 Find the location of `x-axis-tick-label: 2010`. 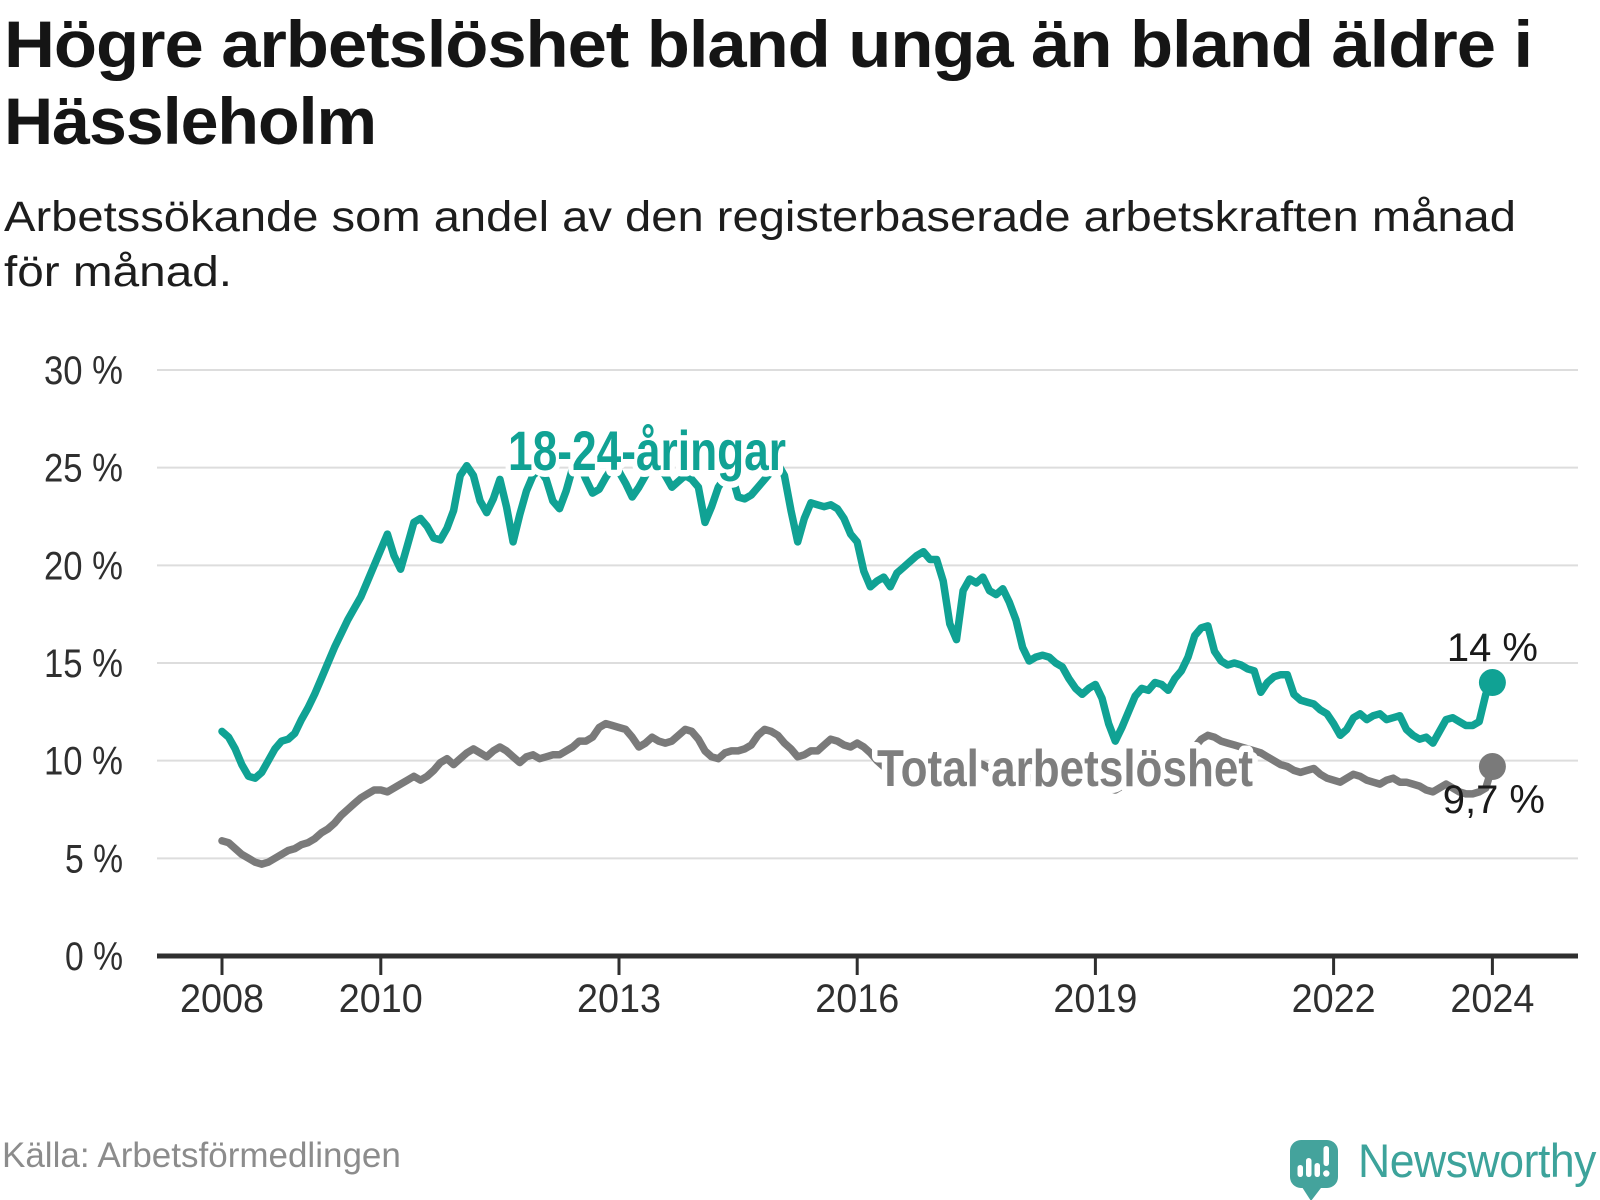

x-axis-tick-label: 2010 is located at coordinates (381, 999).